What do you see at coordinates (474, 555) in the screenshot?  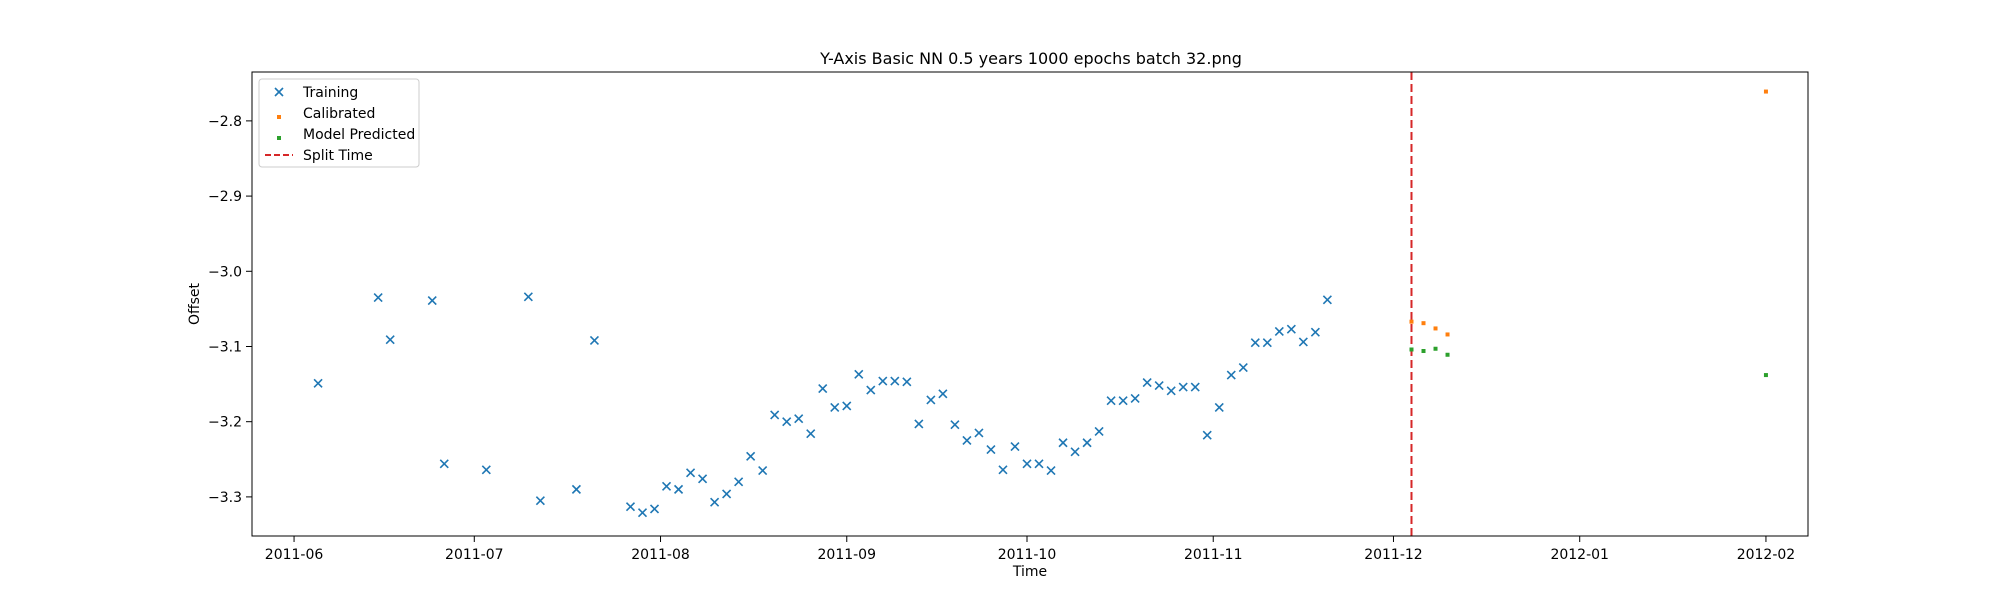 I see `x-tick-label: 2011-07` at bounding box center [474, 555].